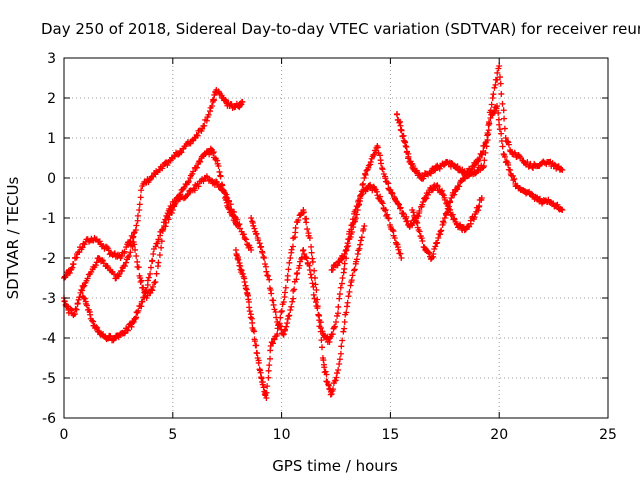 The width and height of the screenshot is (640, 480). What do you see at coordinates (13, 237) in the screenshot?
I see `y-axis-label: SDTVAR / TECUs` at bounding box center [13, 237].